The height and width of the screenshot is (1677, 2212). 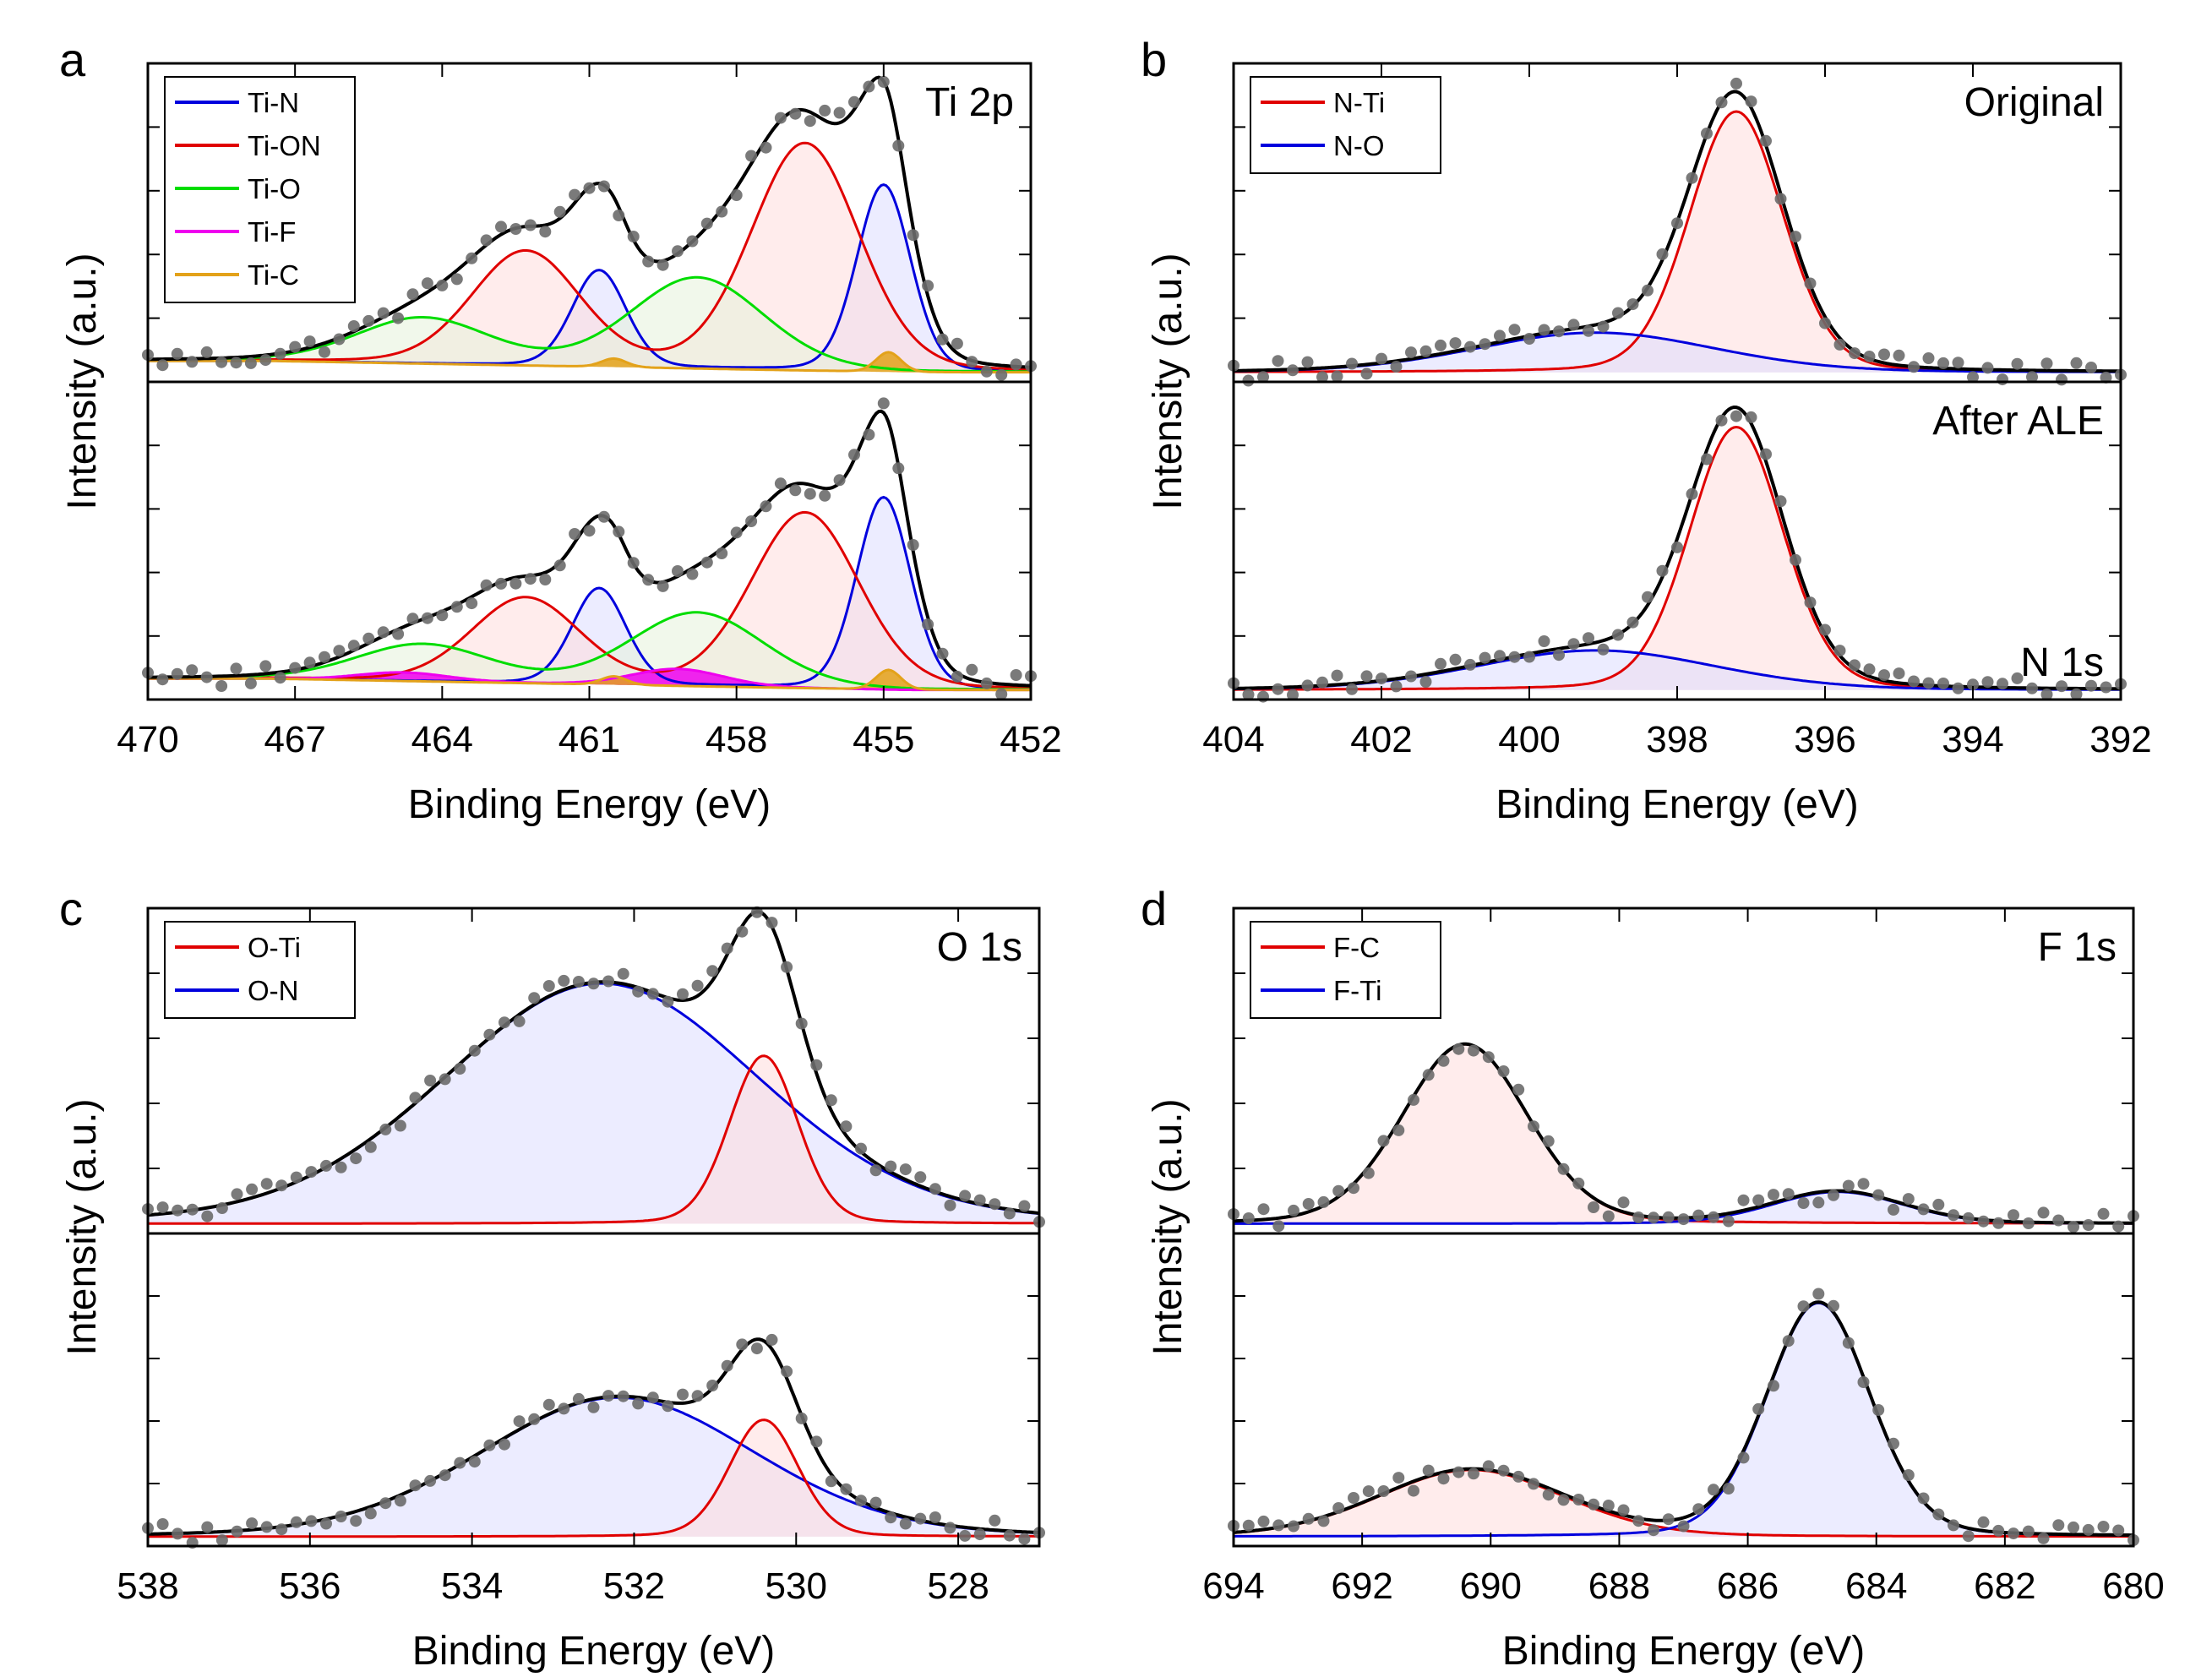 What do you see at coordinates (1346, 125) in the screenshot?
I see `legend-box` at bounding box center [1346, 125].